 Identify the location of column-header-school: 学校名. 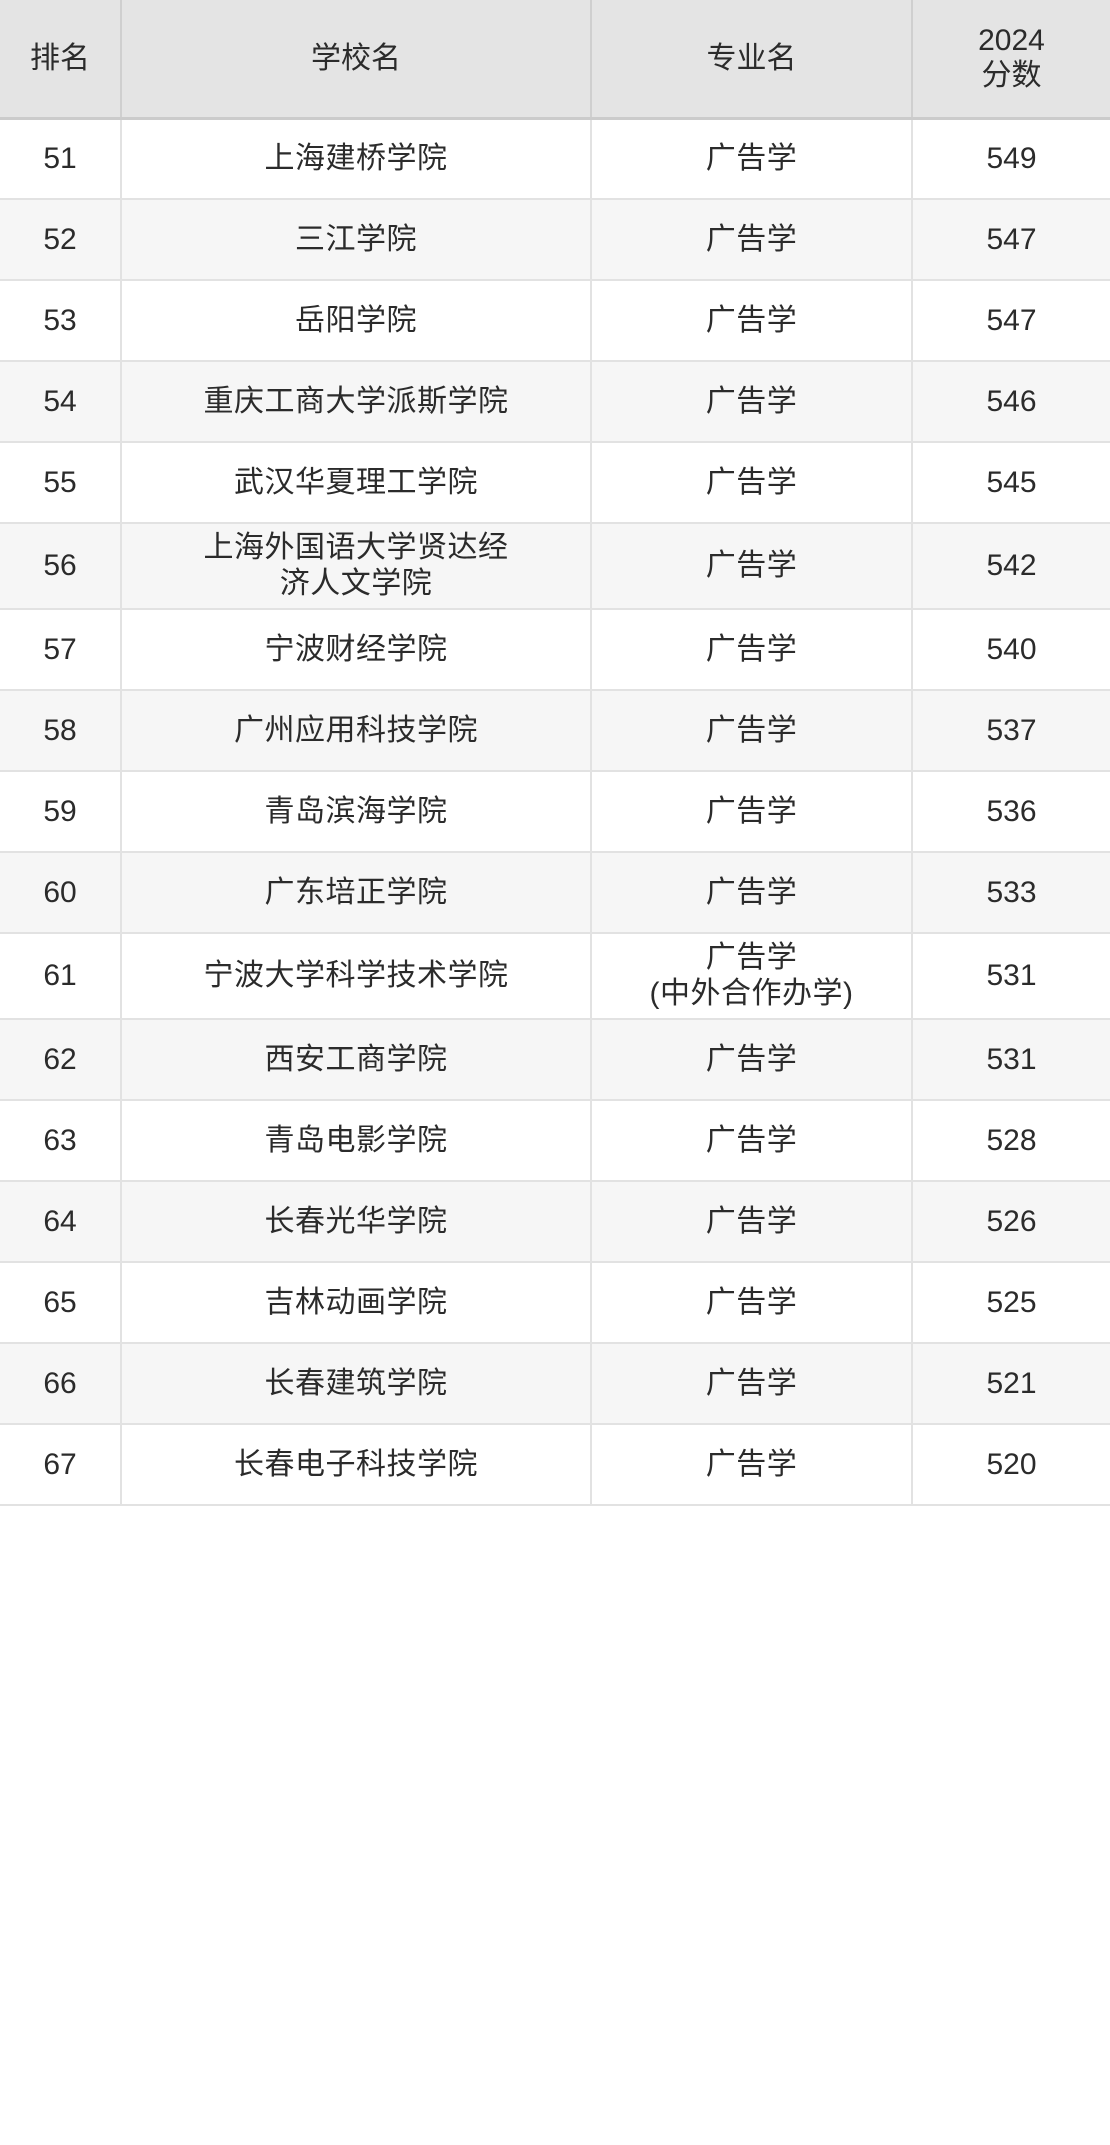
(356, 60).